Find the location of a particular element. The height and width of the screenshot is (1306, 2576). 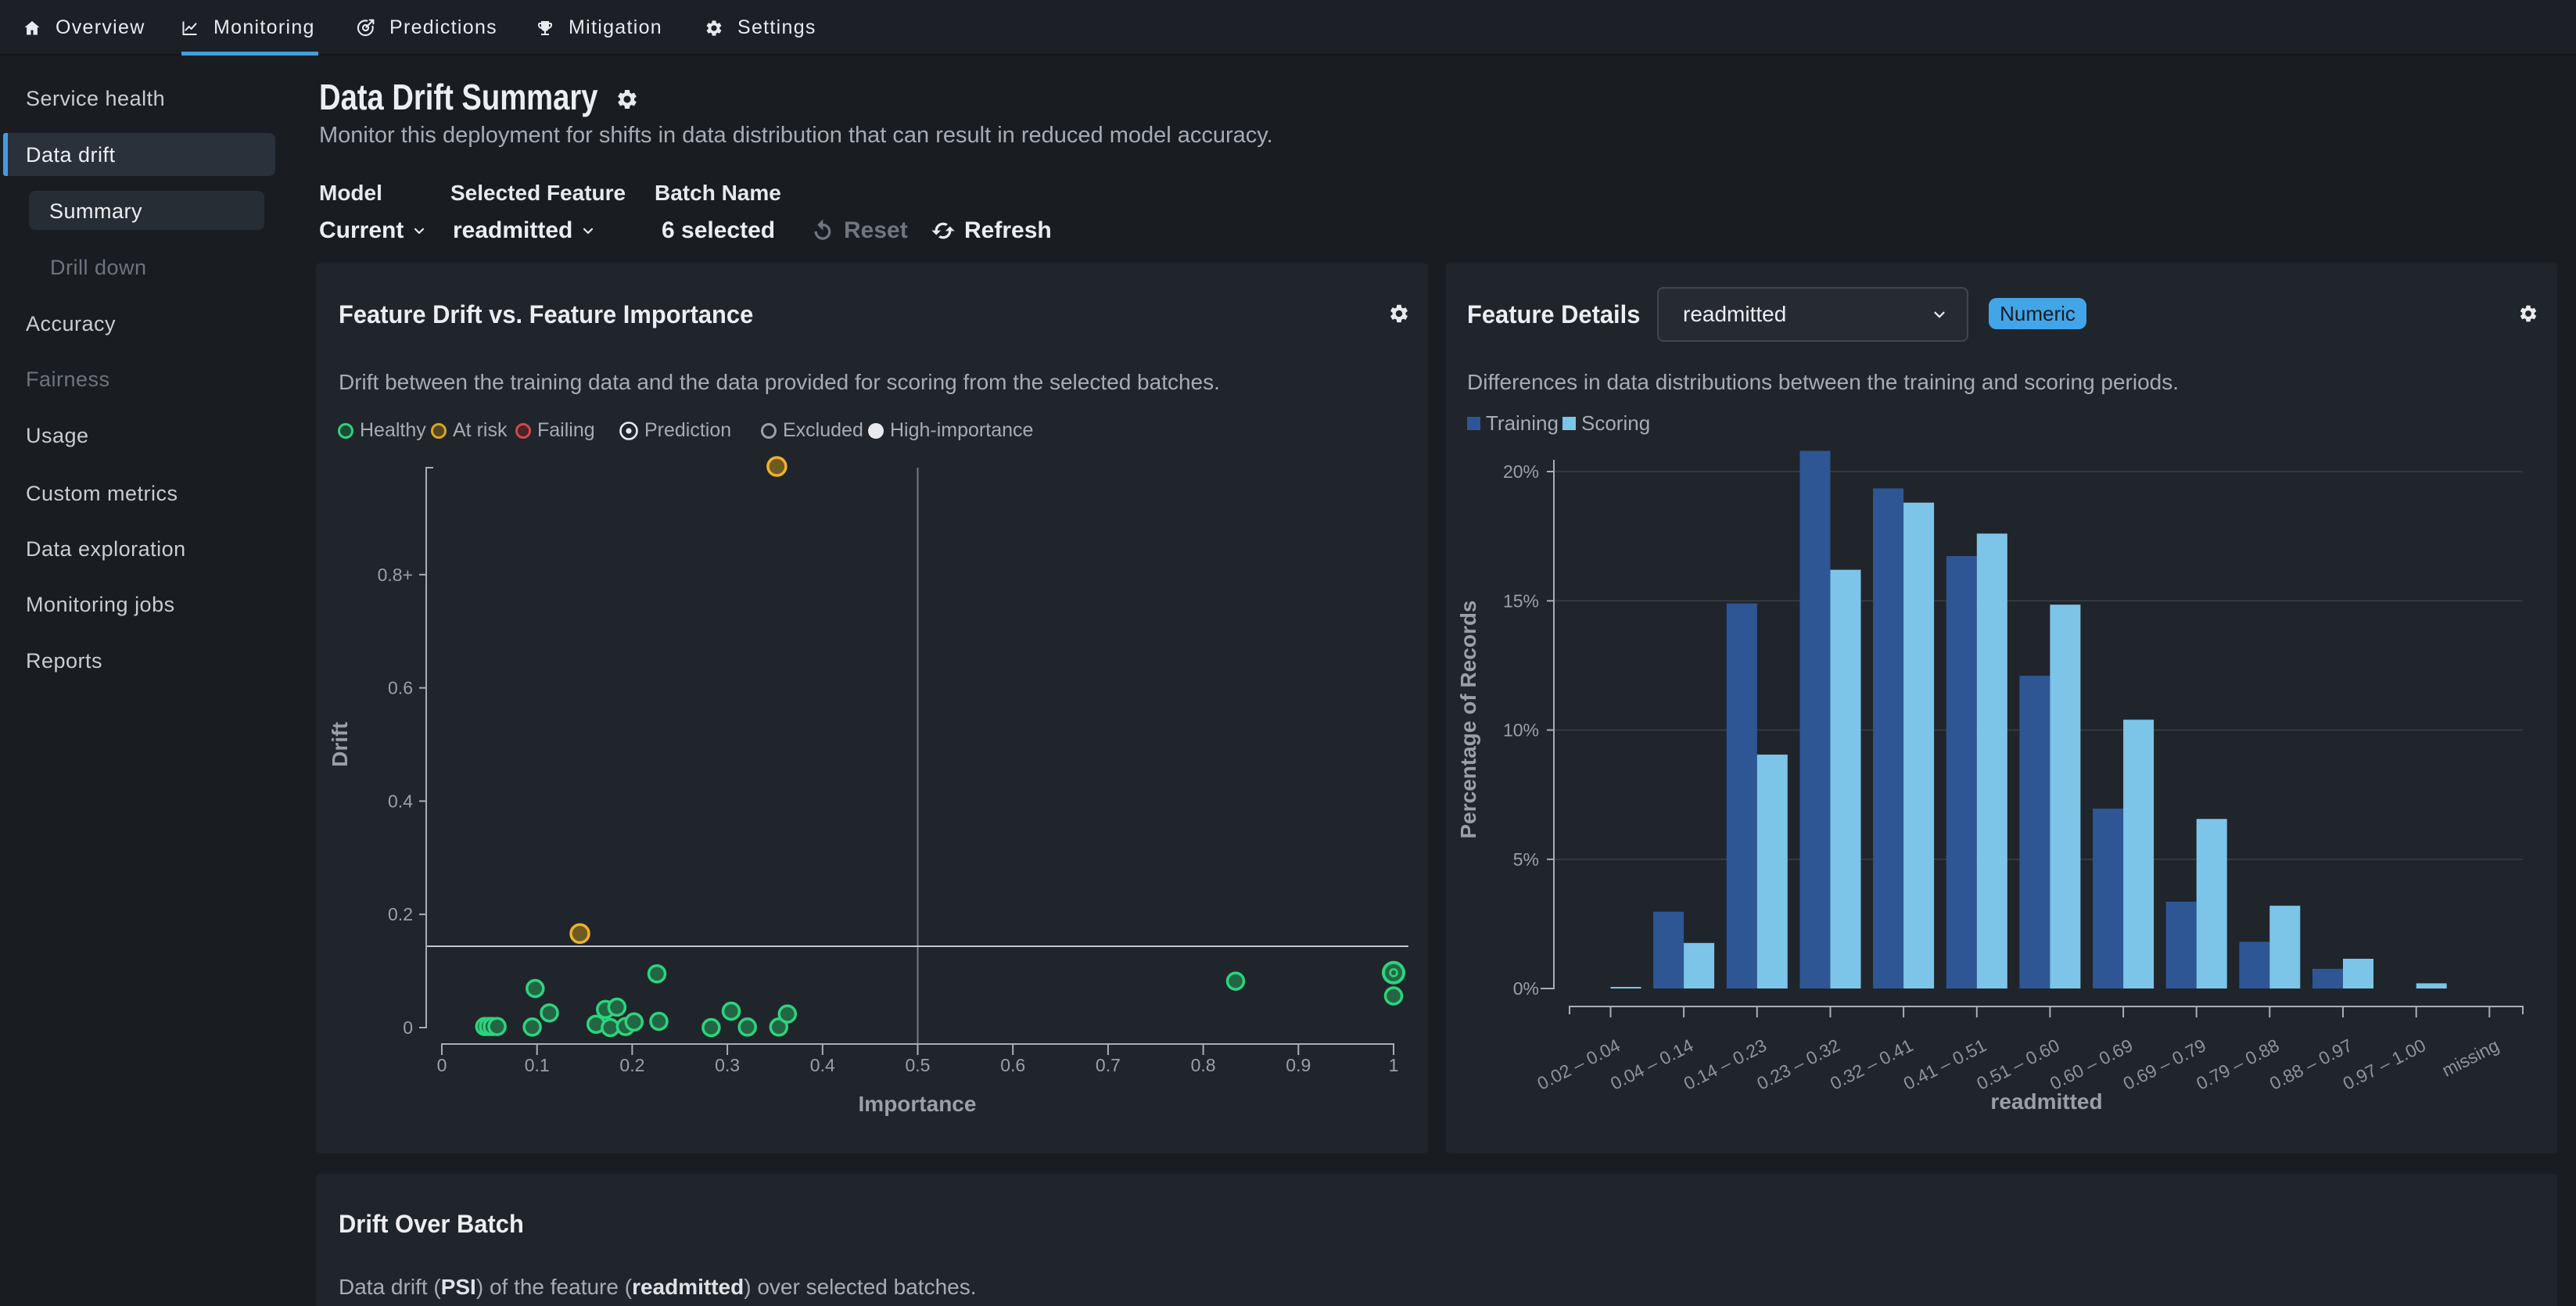

svg-text: 0.41 – 0.51 is located at coordinates (1944, 1064).